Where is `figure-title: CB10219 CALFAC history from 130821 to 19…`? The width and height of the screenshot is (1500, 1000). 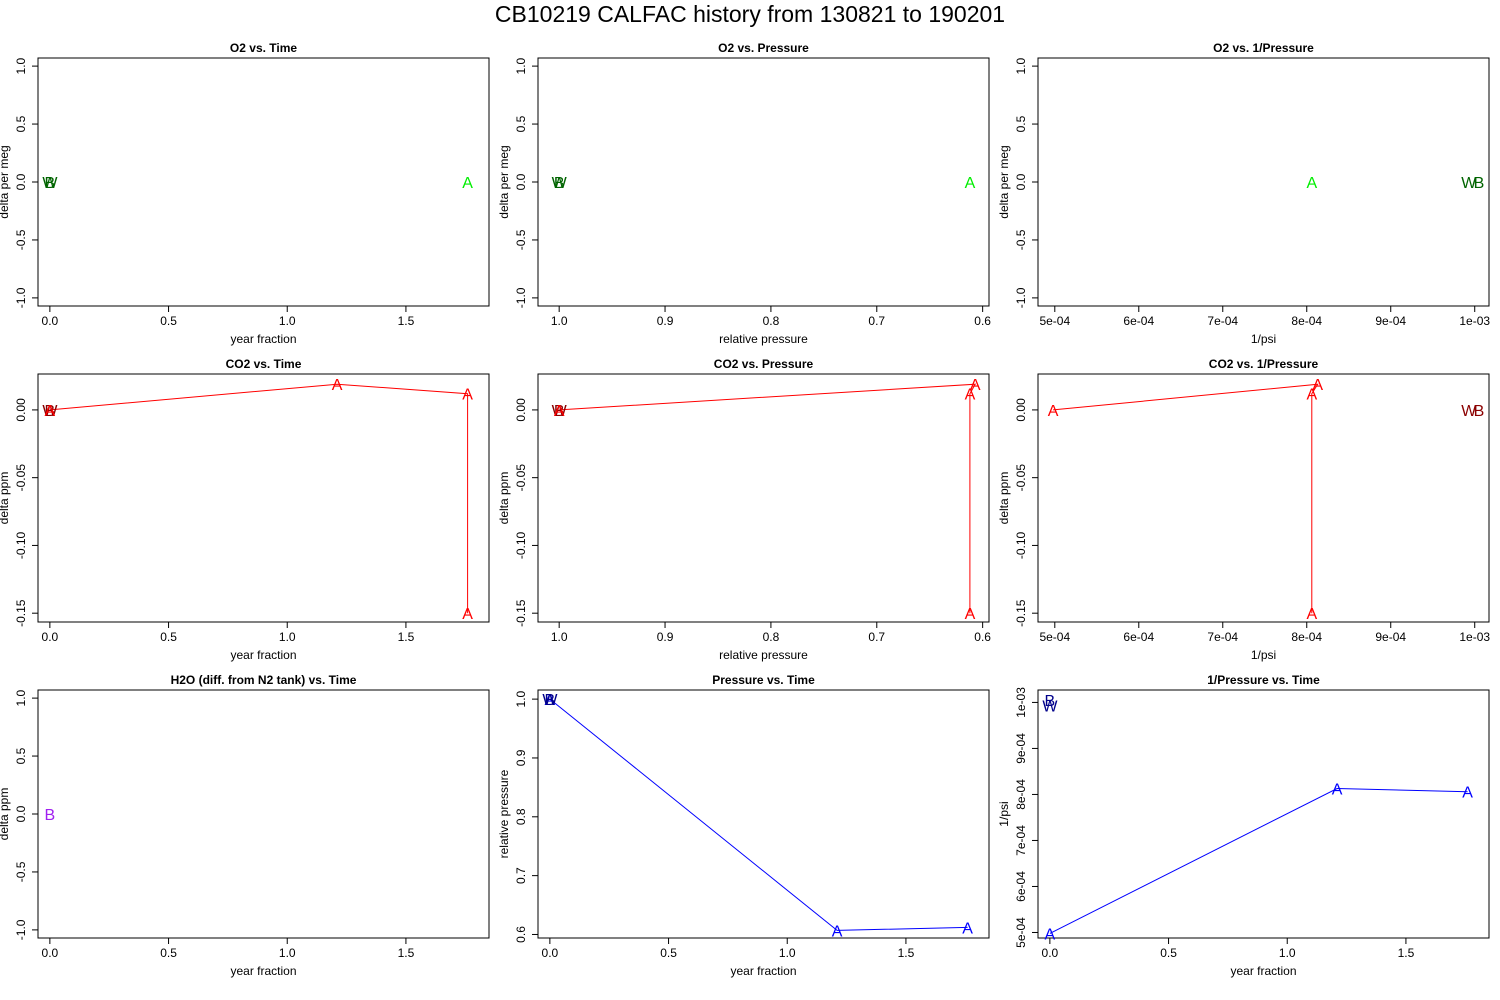
figure-title: CB10219 CALFAC history from 130821 to 19… is located at coordinates (750, 14).